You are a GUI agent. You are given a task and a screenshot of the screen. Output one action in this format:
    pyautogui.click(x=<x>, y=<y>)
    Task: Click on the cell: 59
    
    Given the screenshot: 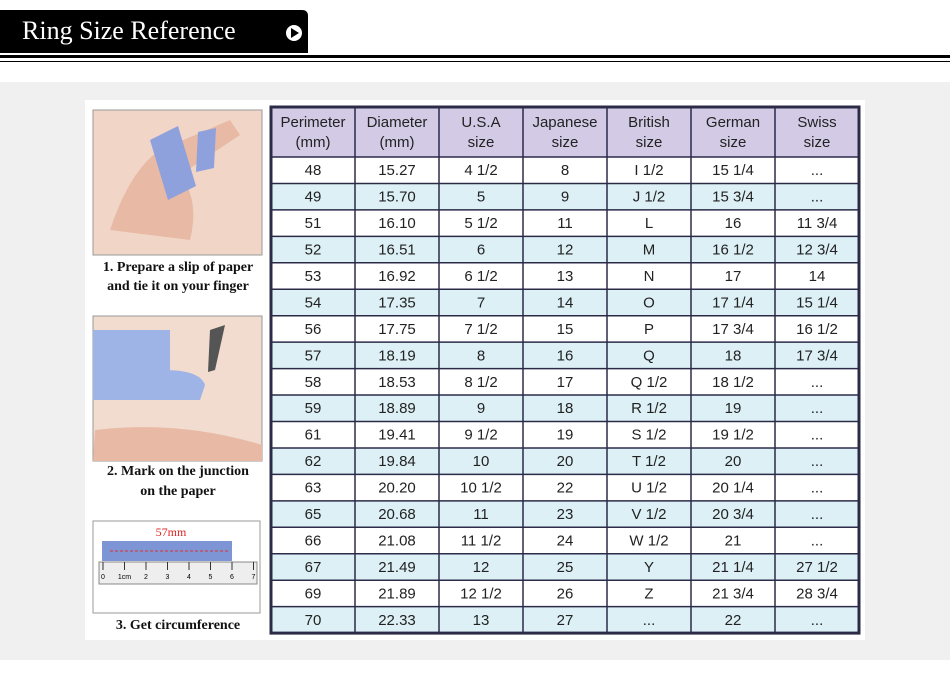 What is the action you would take?
    pyautogui.click(x=313, y=408)
    